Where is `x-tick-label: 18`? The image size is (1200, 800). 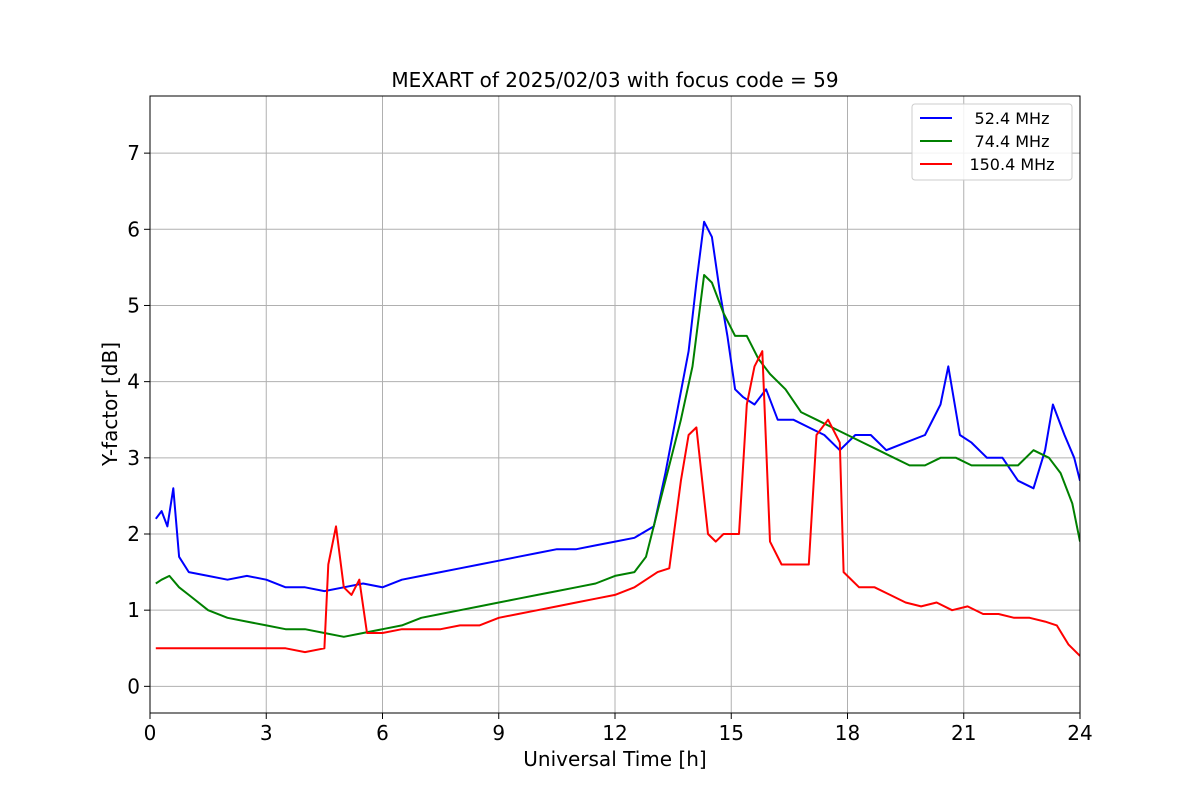
x-tick-label: 18 is located at coordinates (847, 733).